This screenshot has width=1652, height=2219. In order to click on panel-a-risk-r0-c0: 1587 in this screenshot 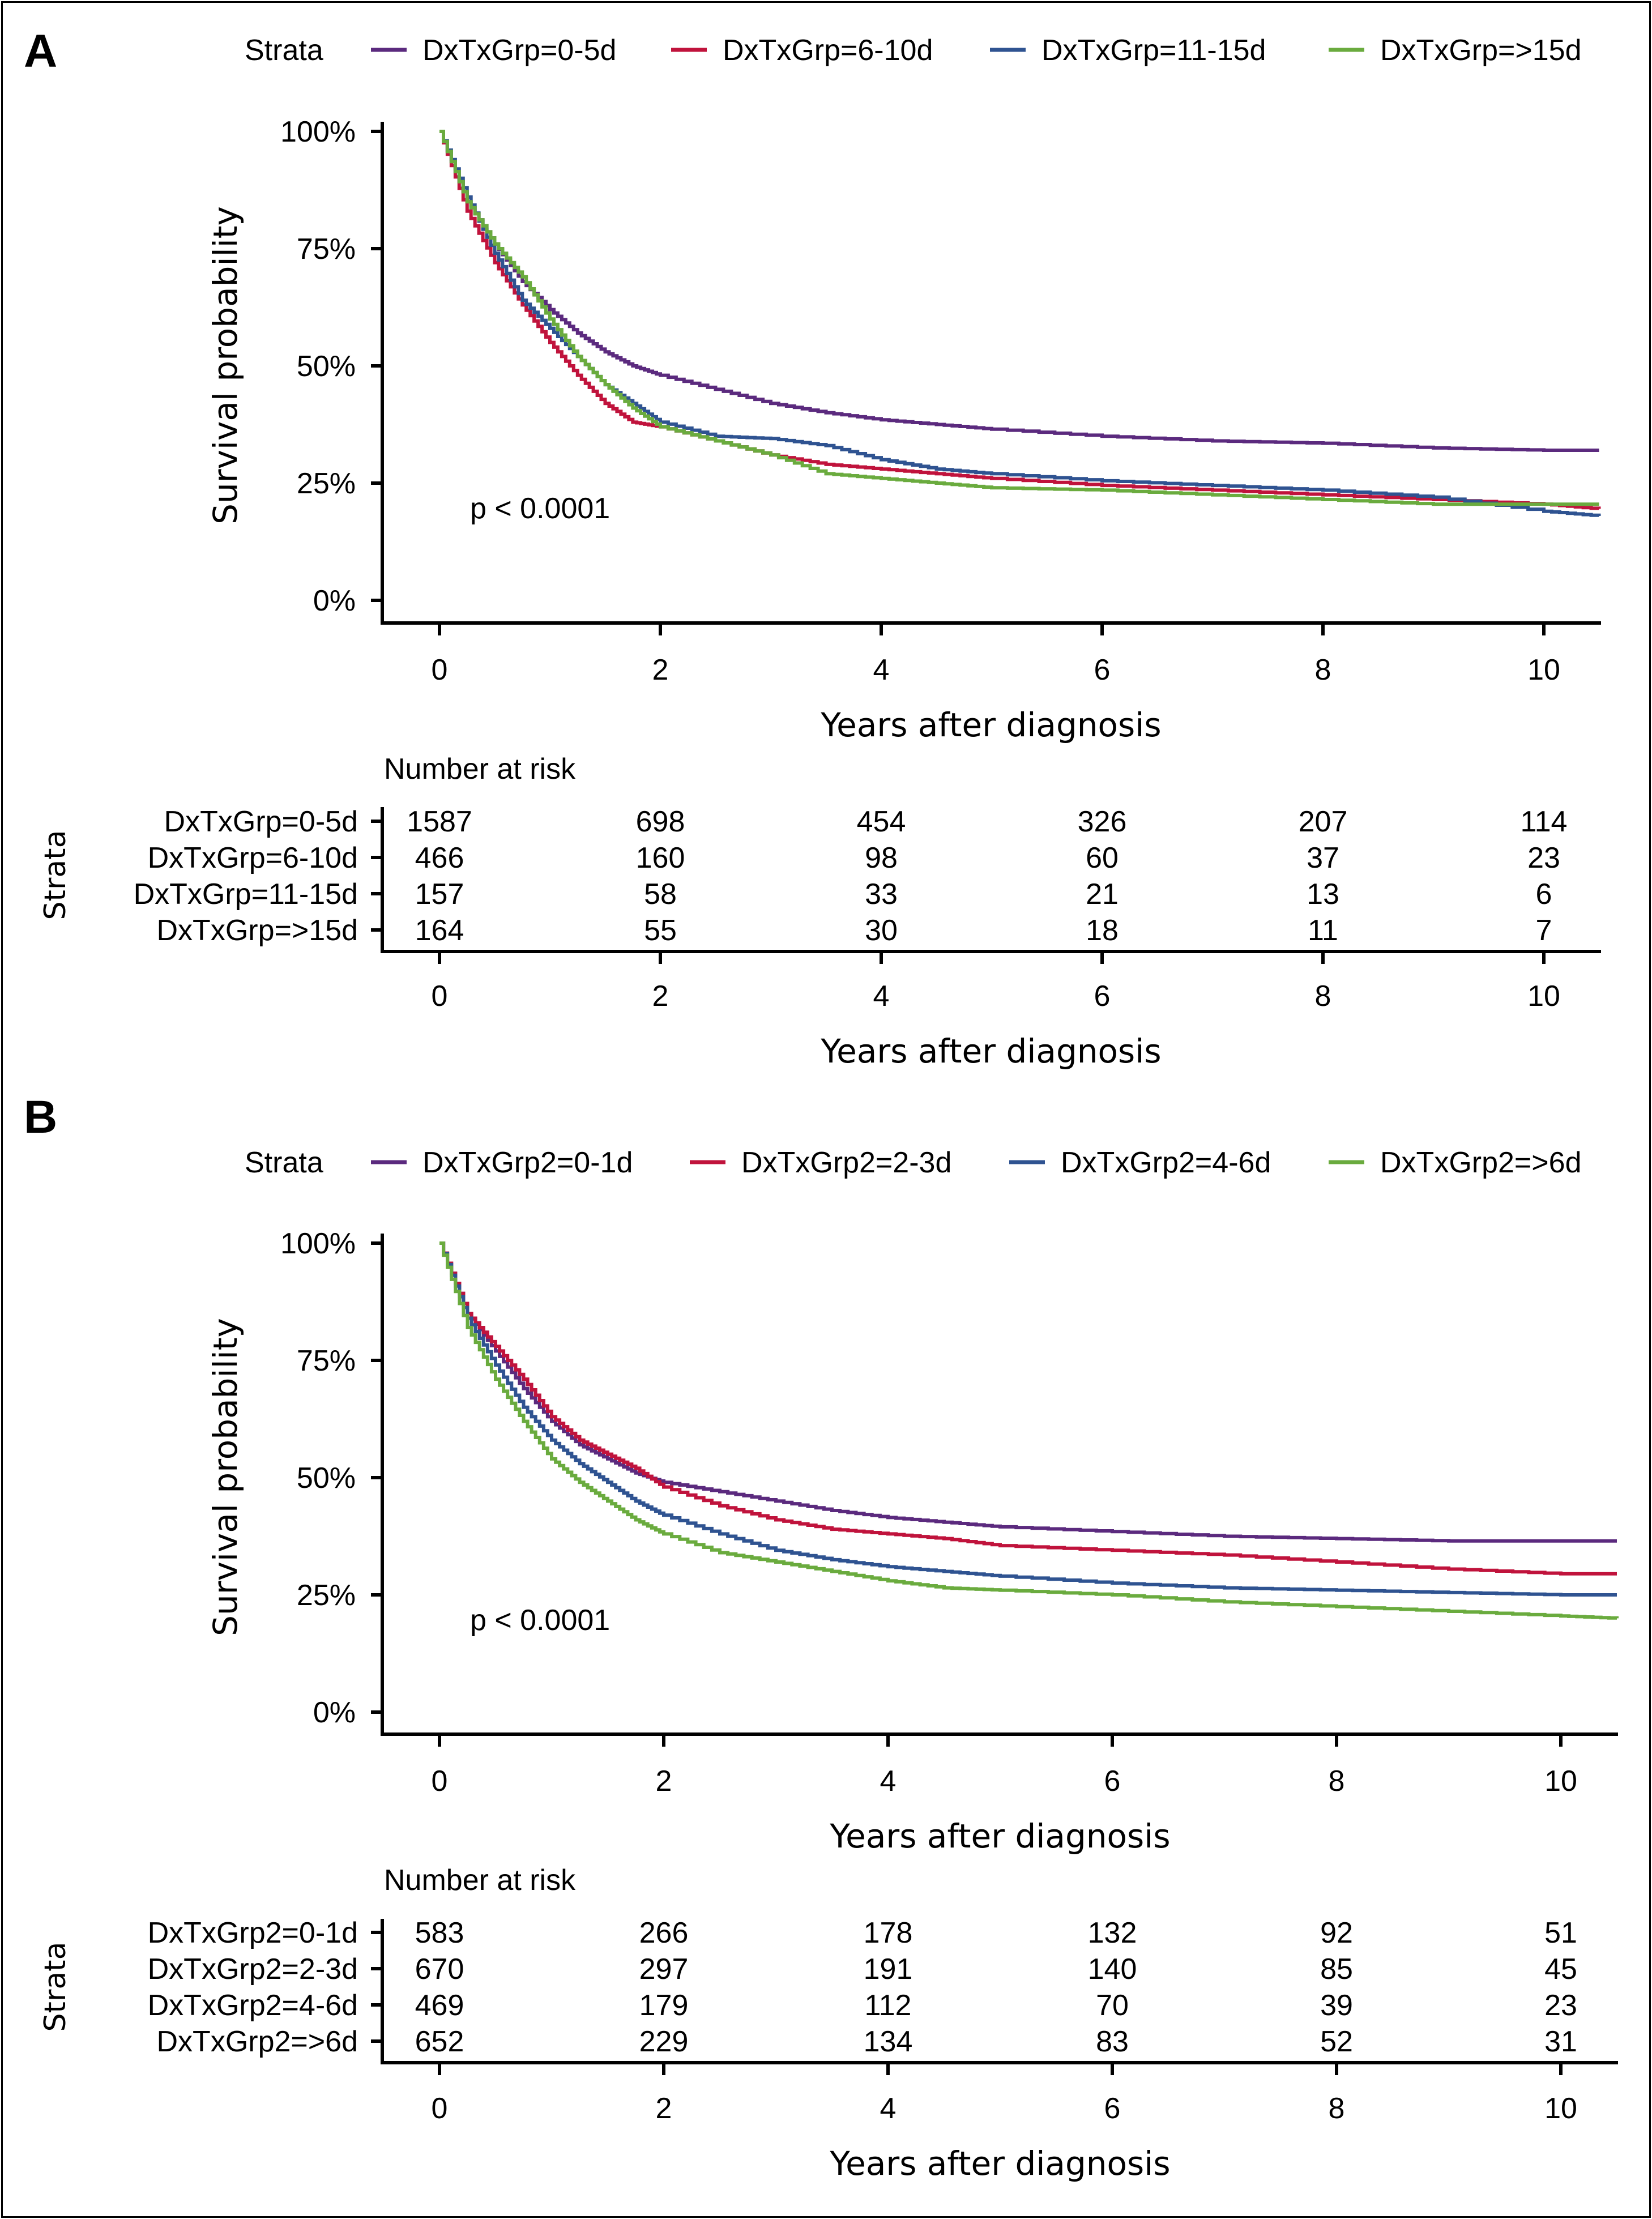, I will do `click(440, 821)`.